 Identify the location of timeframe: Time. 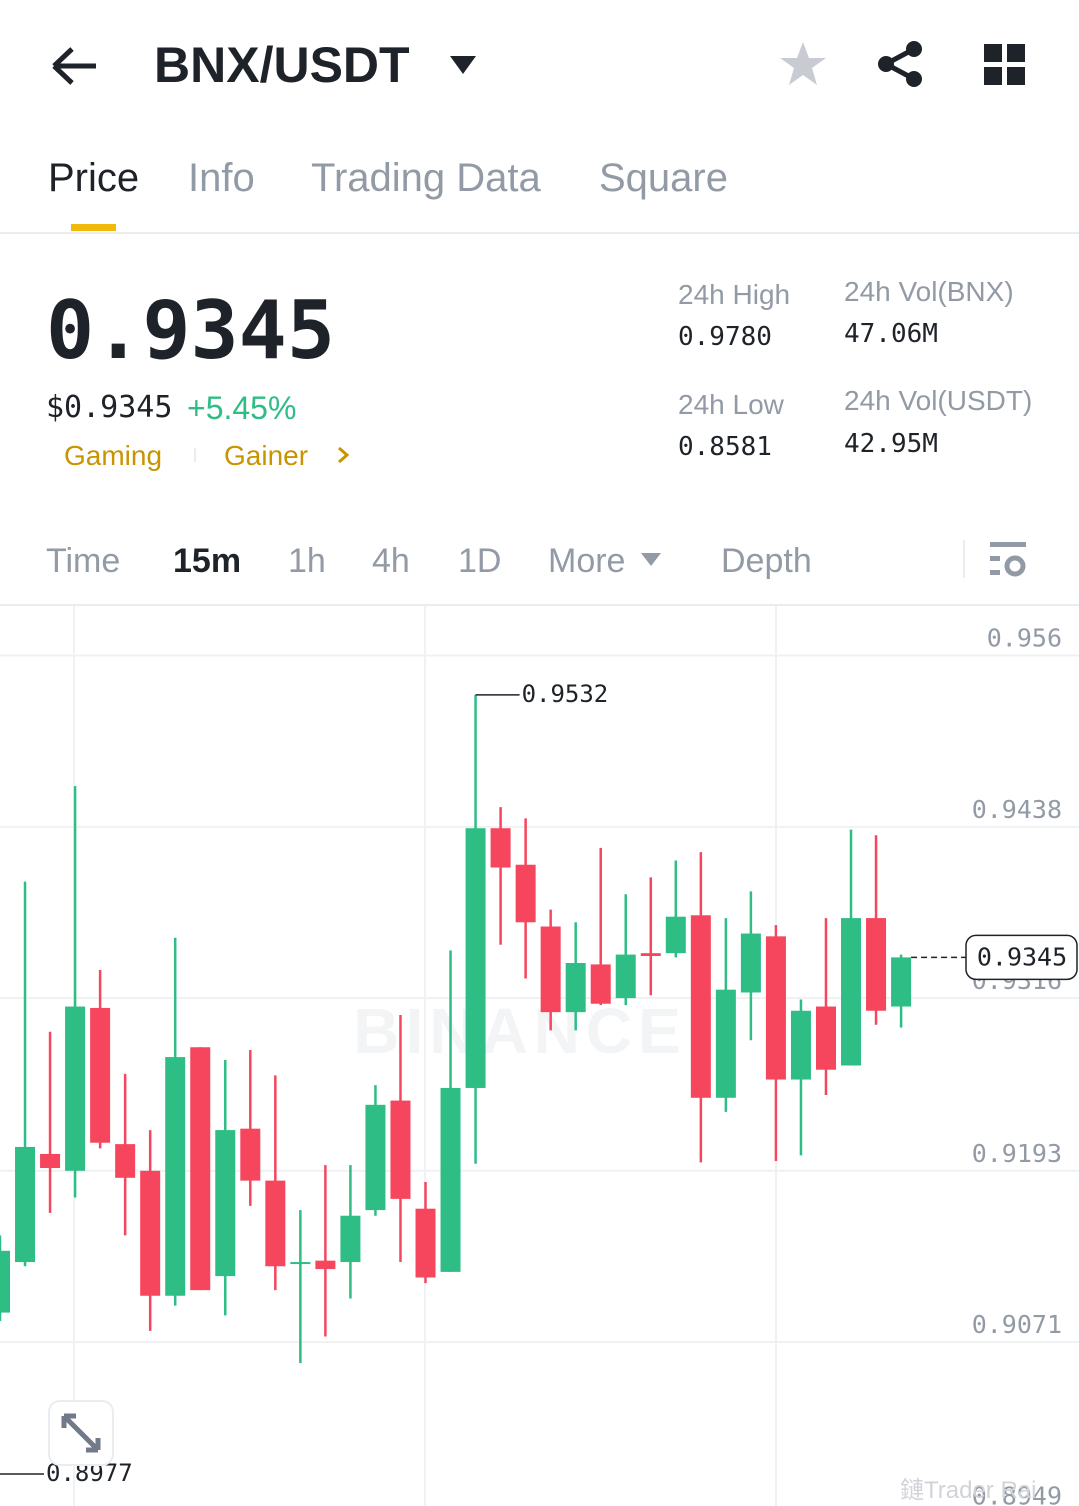
(83, 561).